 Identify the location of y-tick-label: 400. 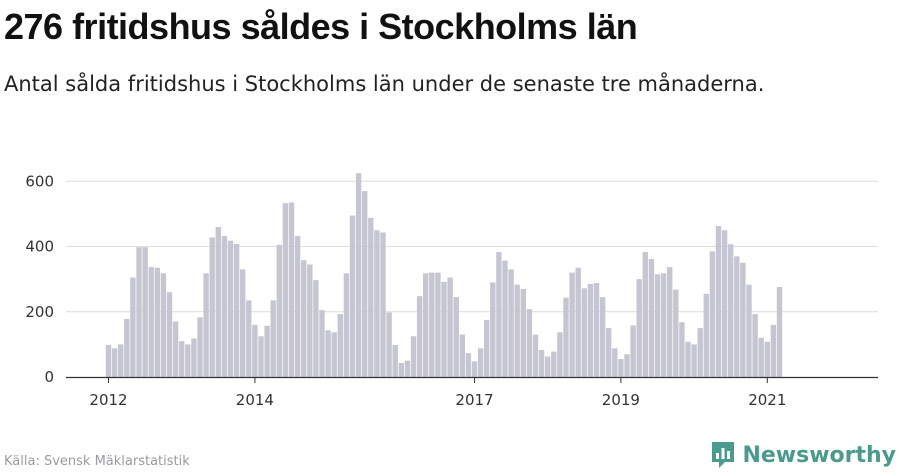
(39, 247).